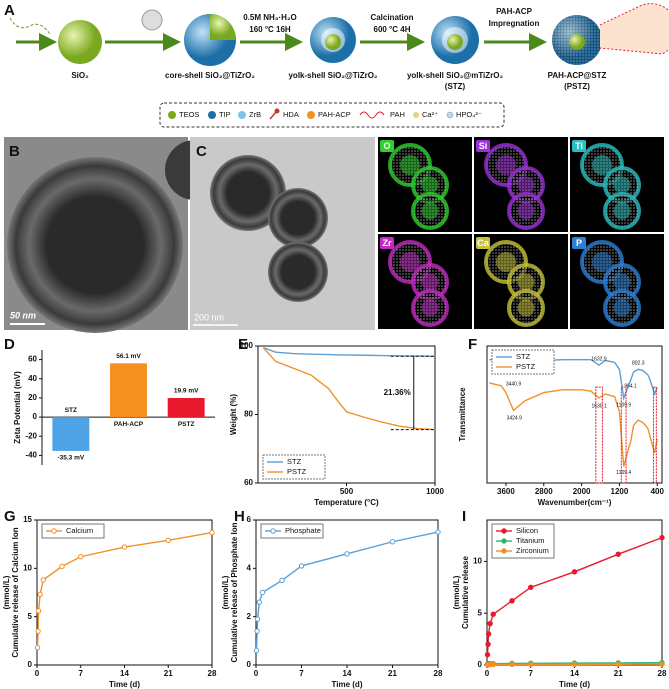 The width and height of the screenshot is (669, 689). I want to click on plot-frame, so click(124, 592).